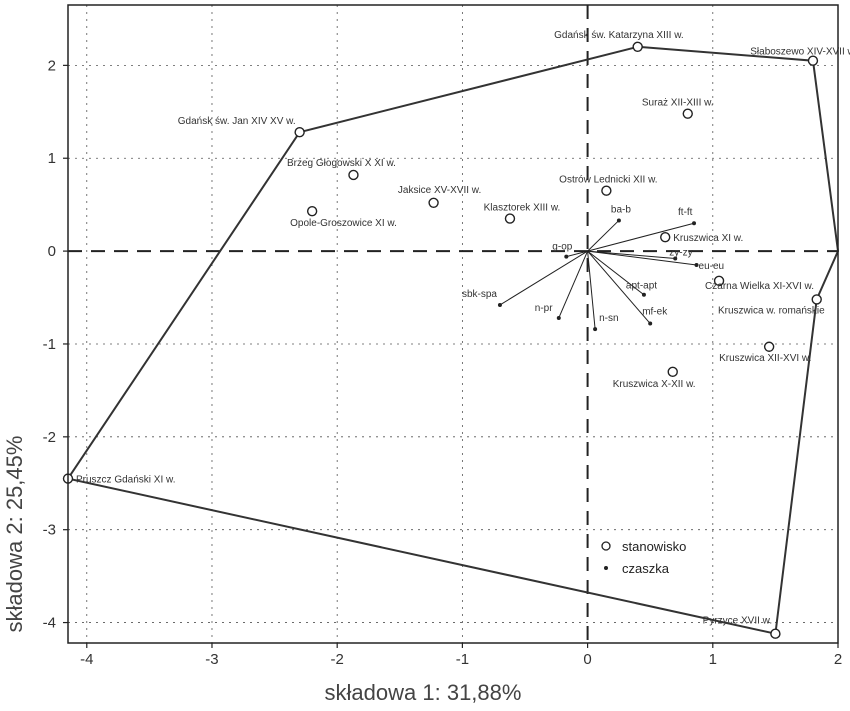 This screenshot has height=711, width=850. Describe the element at coordinates (708, 238) in the screenshot. I see `site-label: Kruszwica XI w.` at that location.